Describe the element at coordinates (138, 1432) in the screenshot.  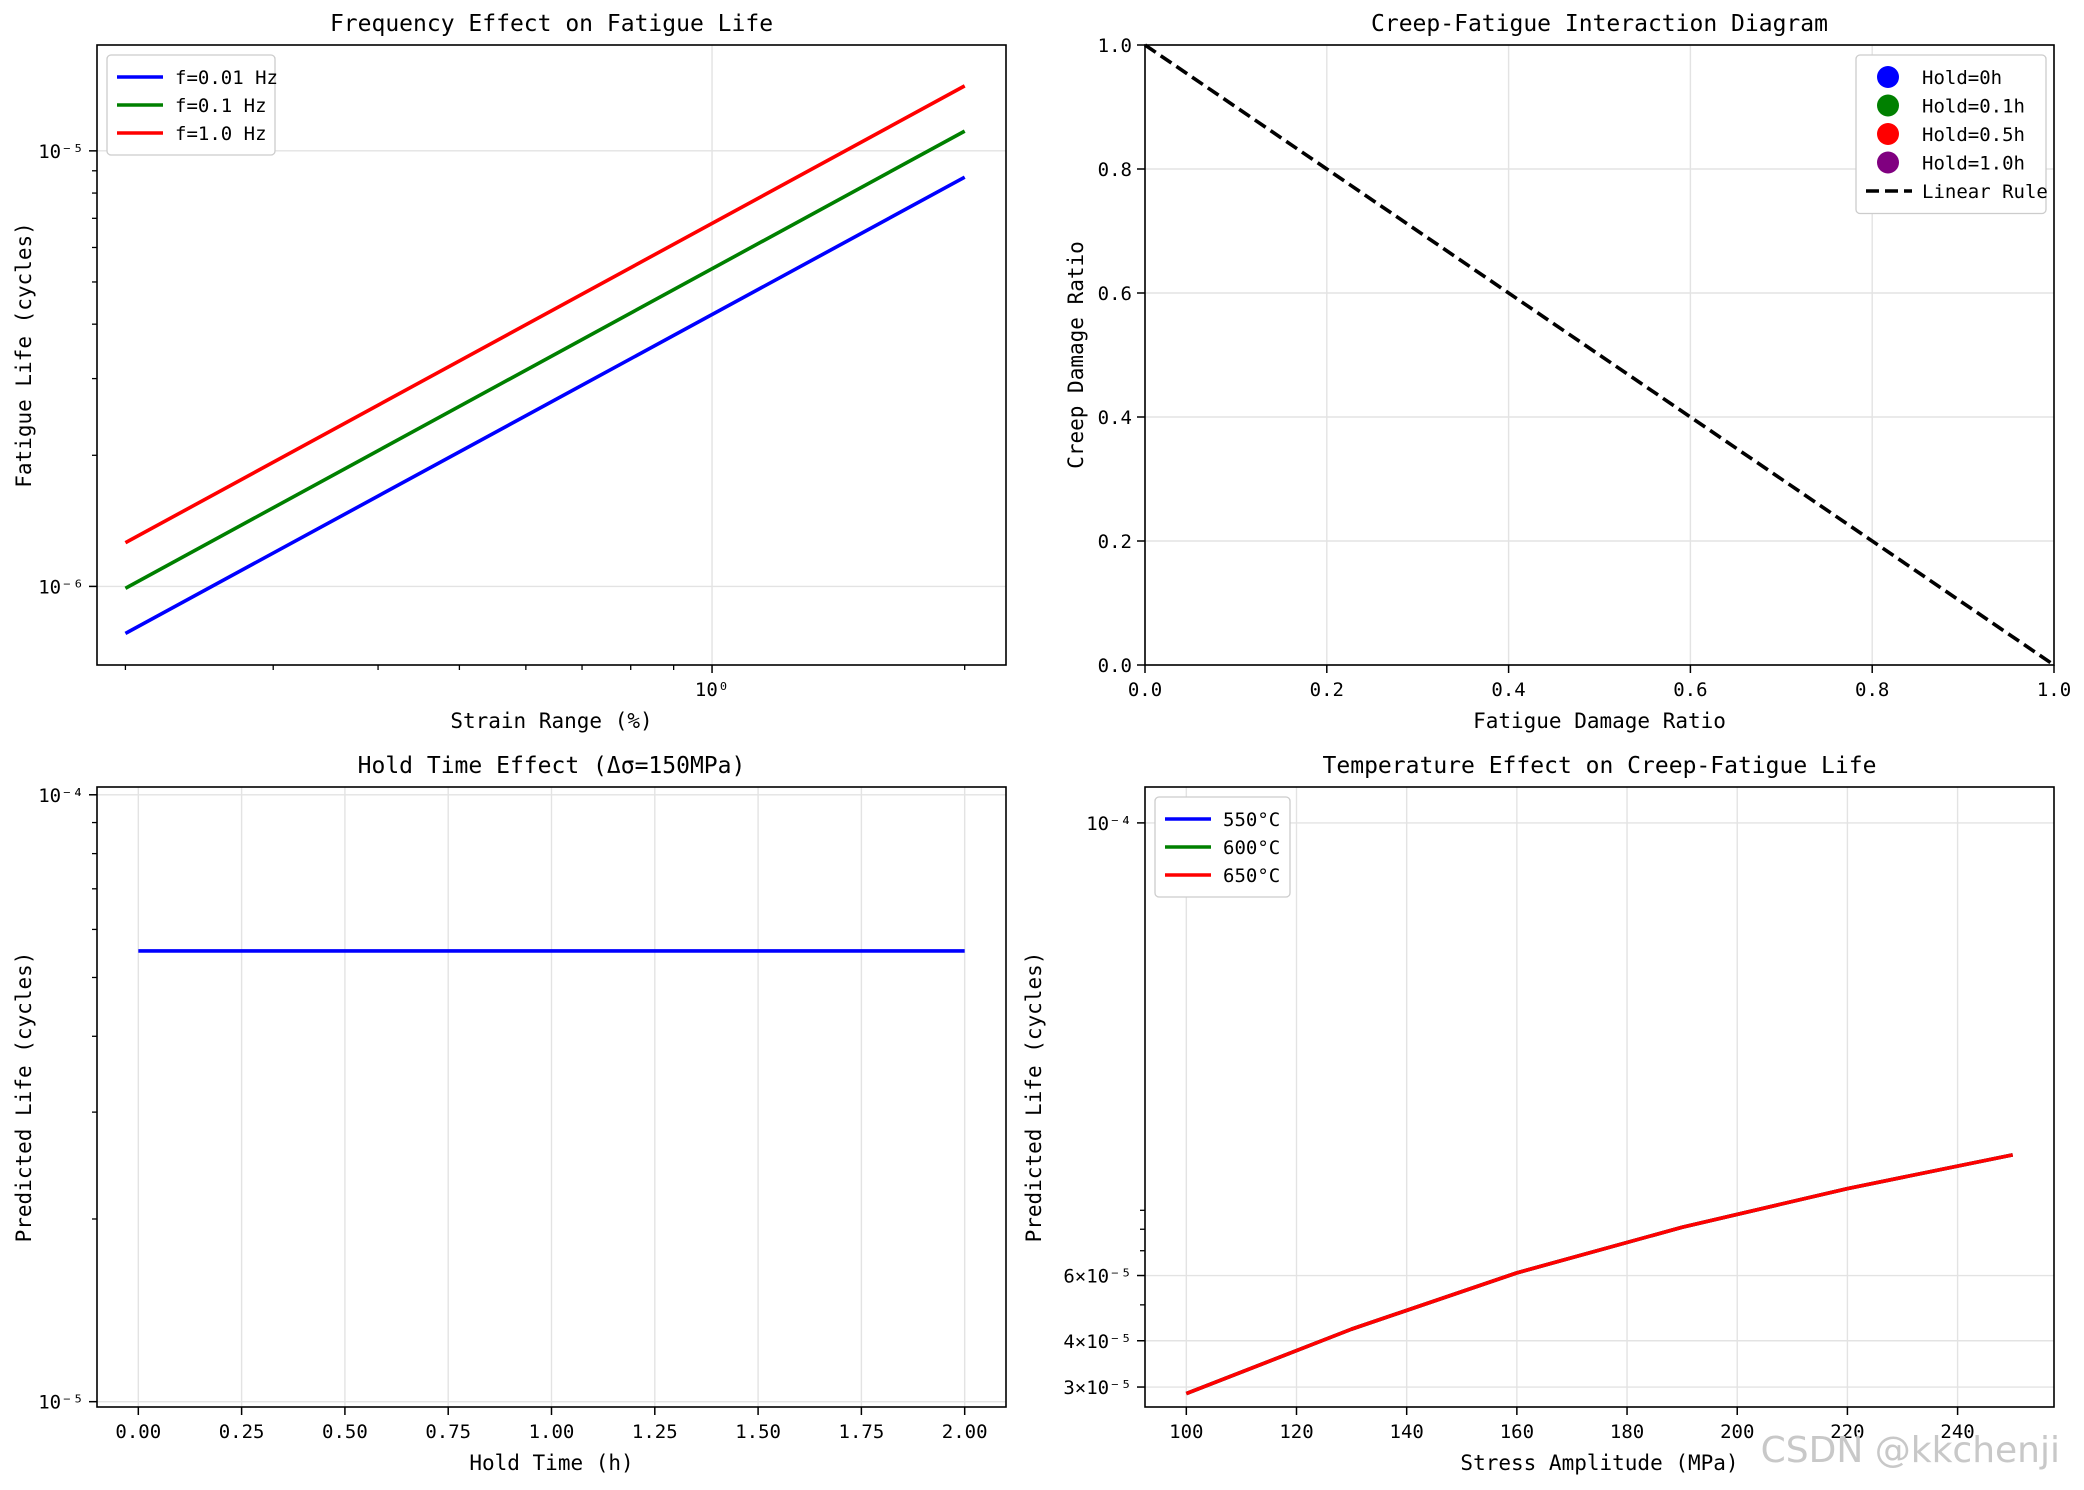
I see `tick-label-x: 0.00` at that location.